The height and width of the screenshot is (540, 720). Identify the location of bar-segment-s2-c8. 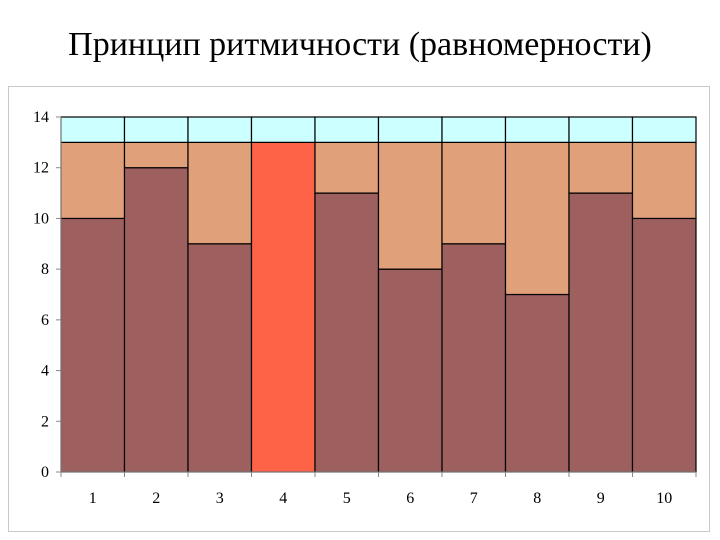
(537, 218).